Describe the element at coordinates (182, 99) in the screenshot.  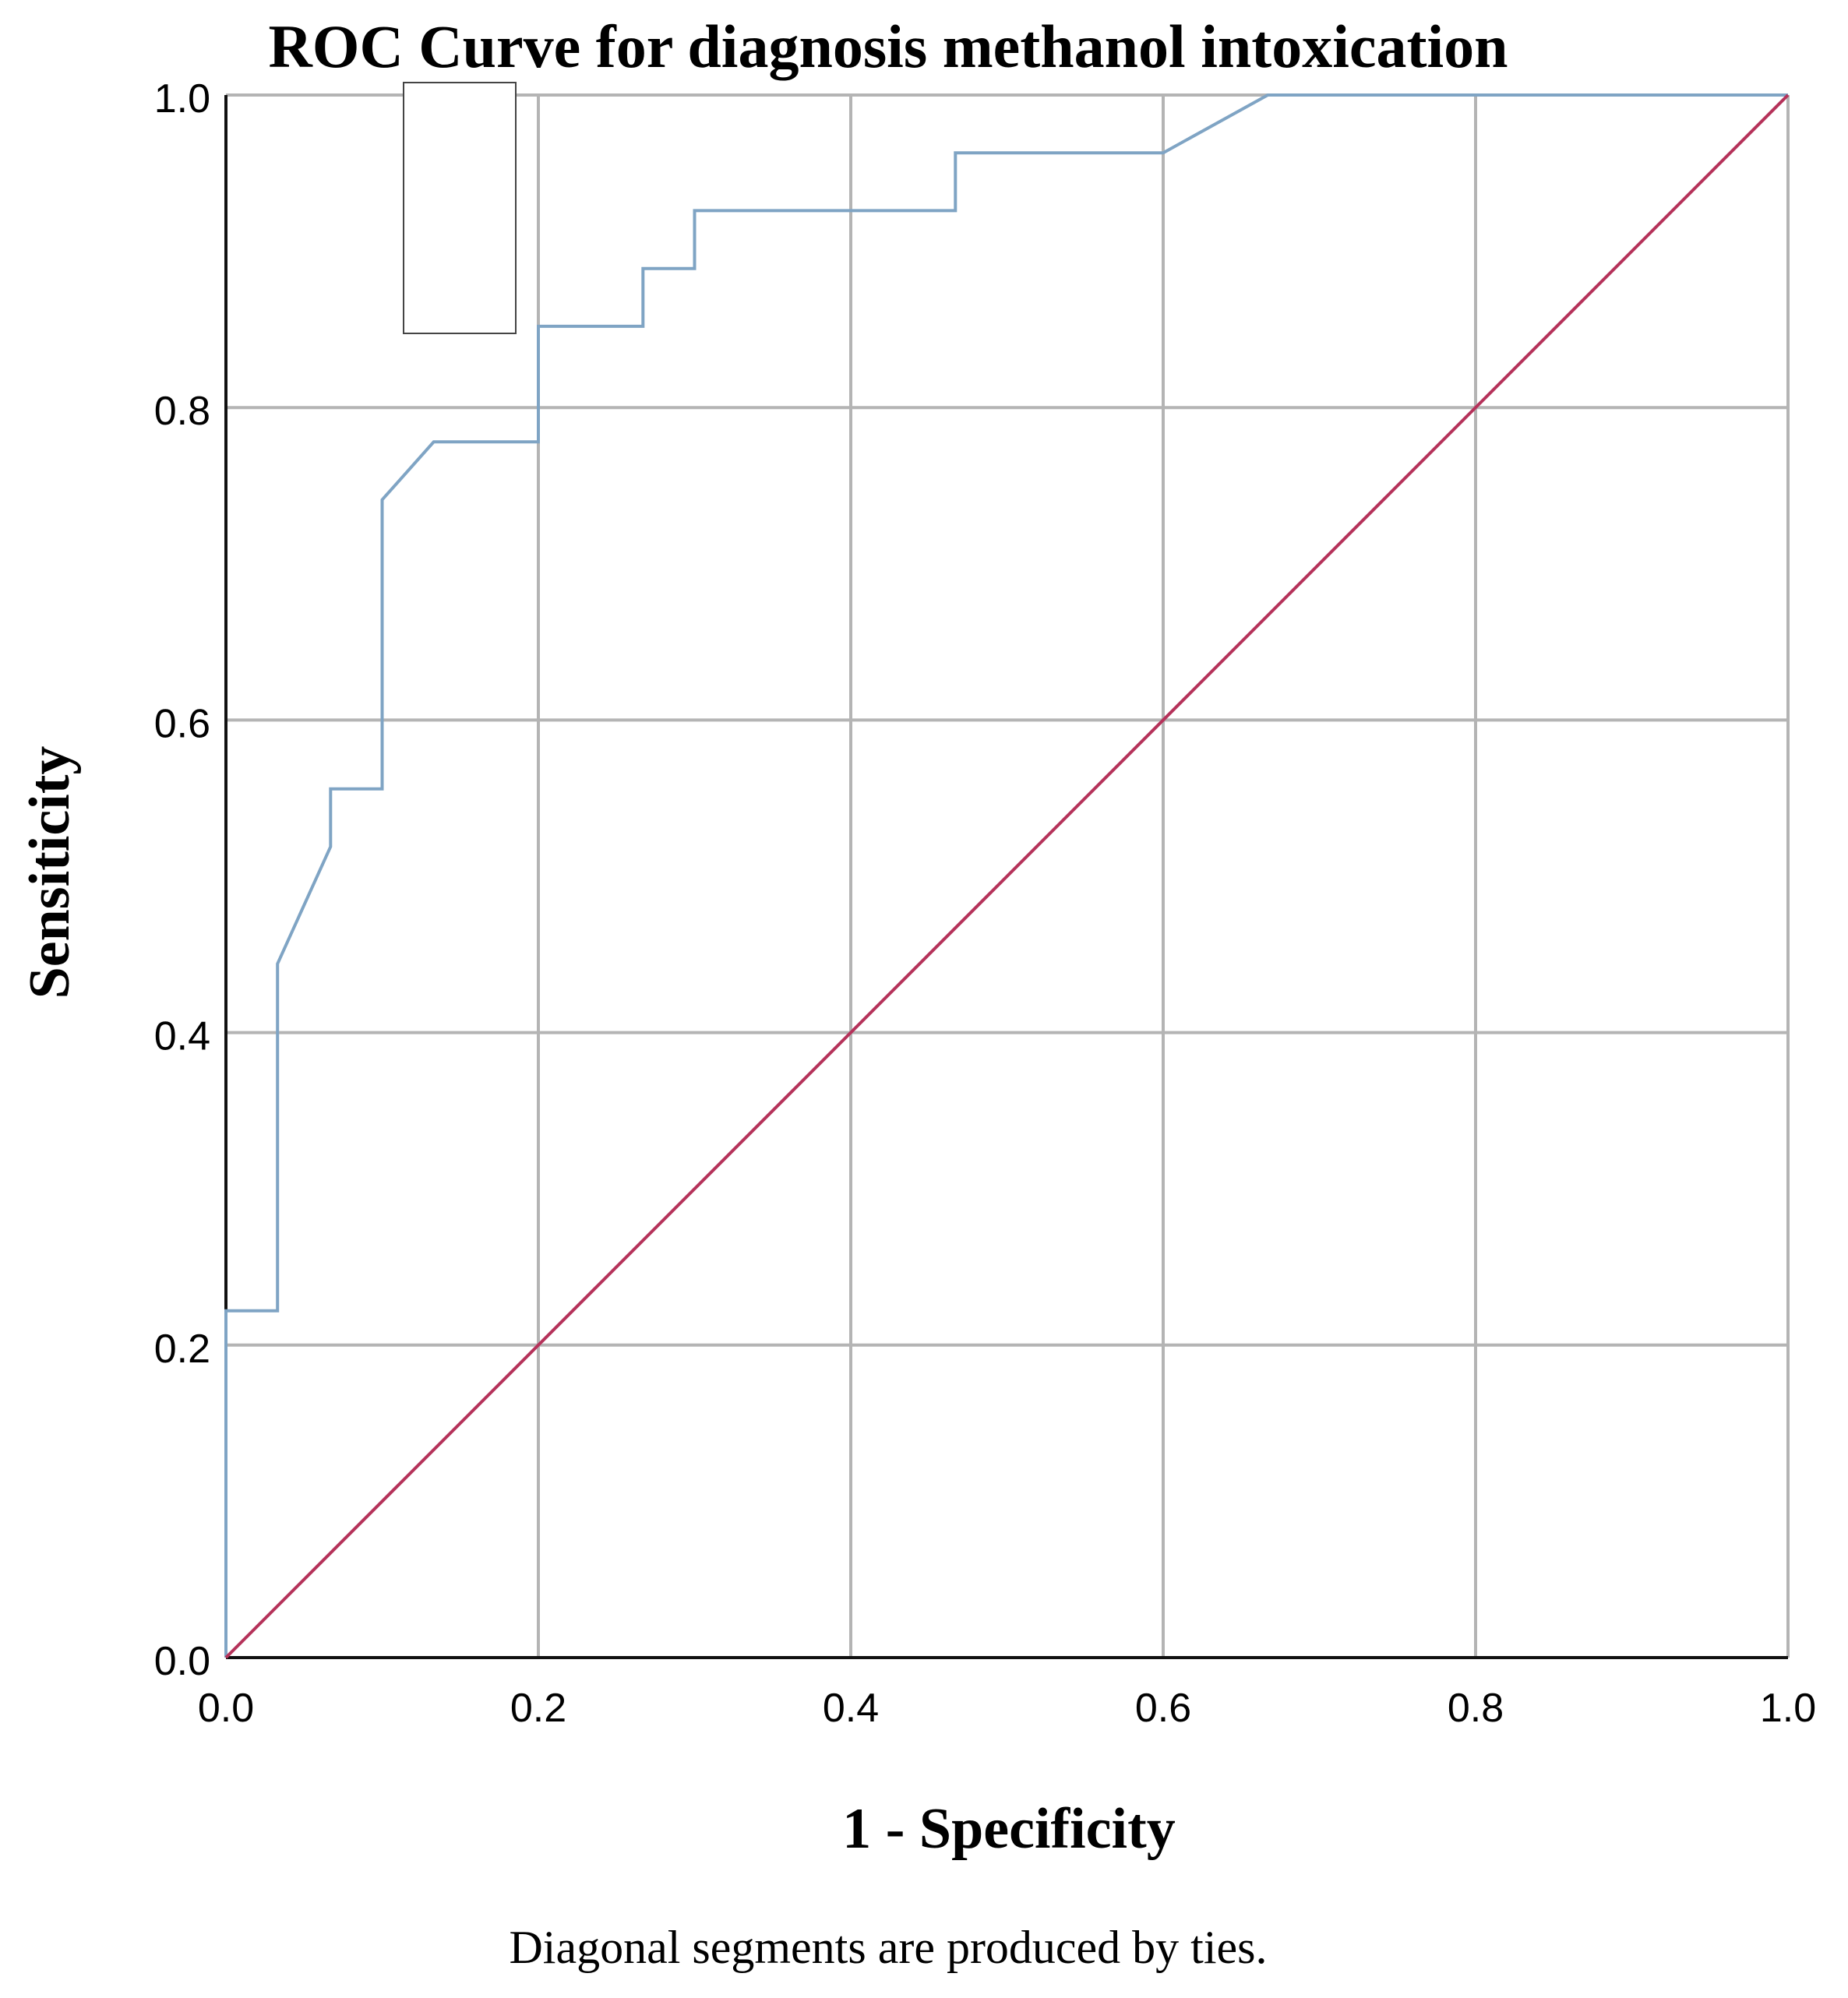
I see `y-tick-label: 1.0` at that location.